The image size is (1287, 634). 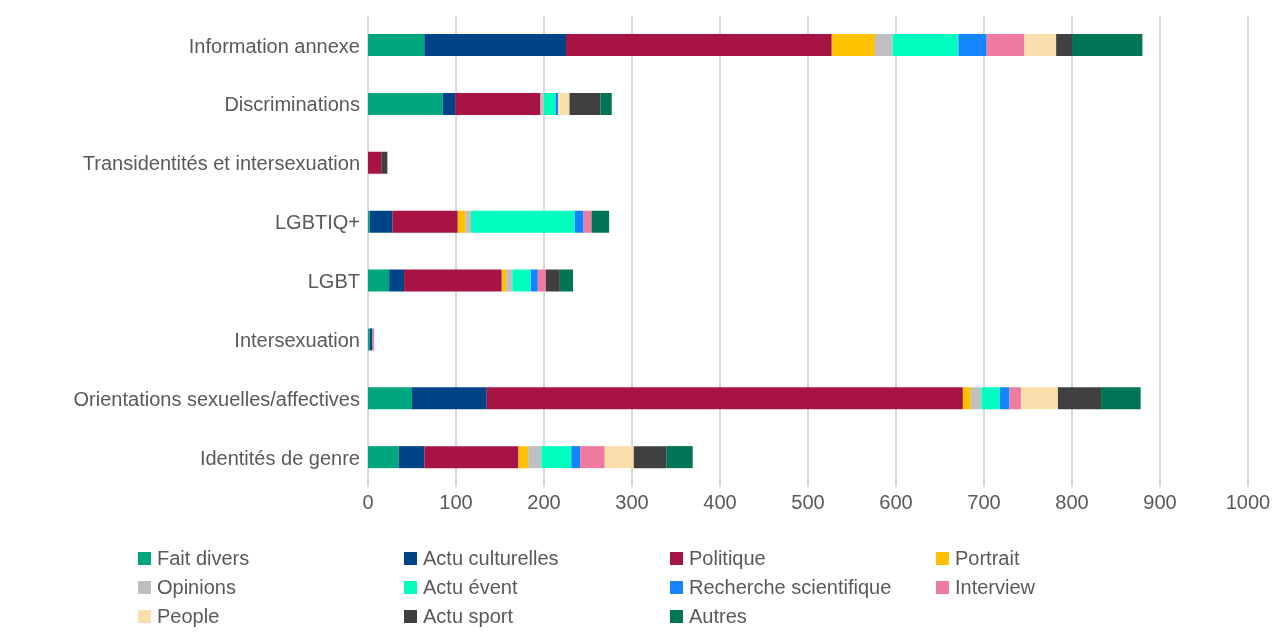 I want to click on legend-label: Actu culturelles, so click(x=491, y=558).